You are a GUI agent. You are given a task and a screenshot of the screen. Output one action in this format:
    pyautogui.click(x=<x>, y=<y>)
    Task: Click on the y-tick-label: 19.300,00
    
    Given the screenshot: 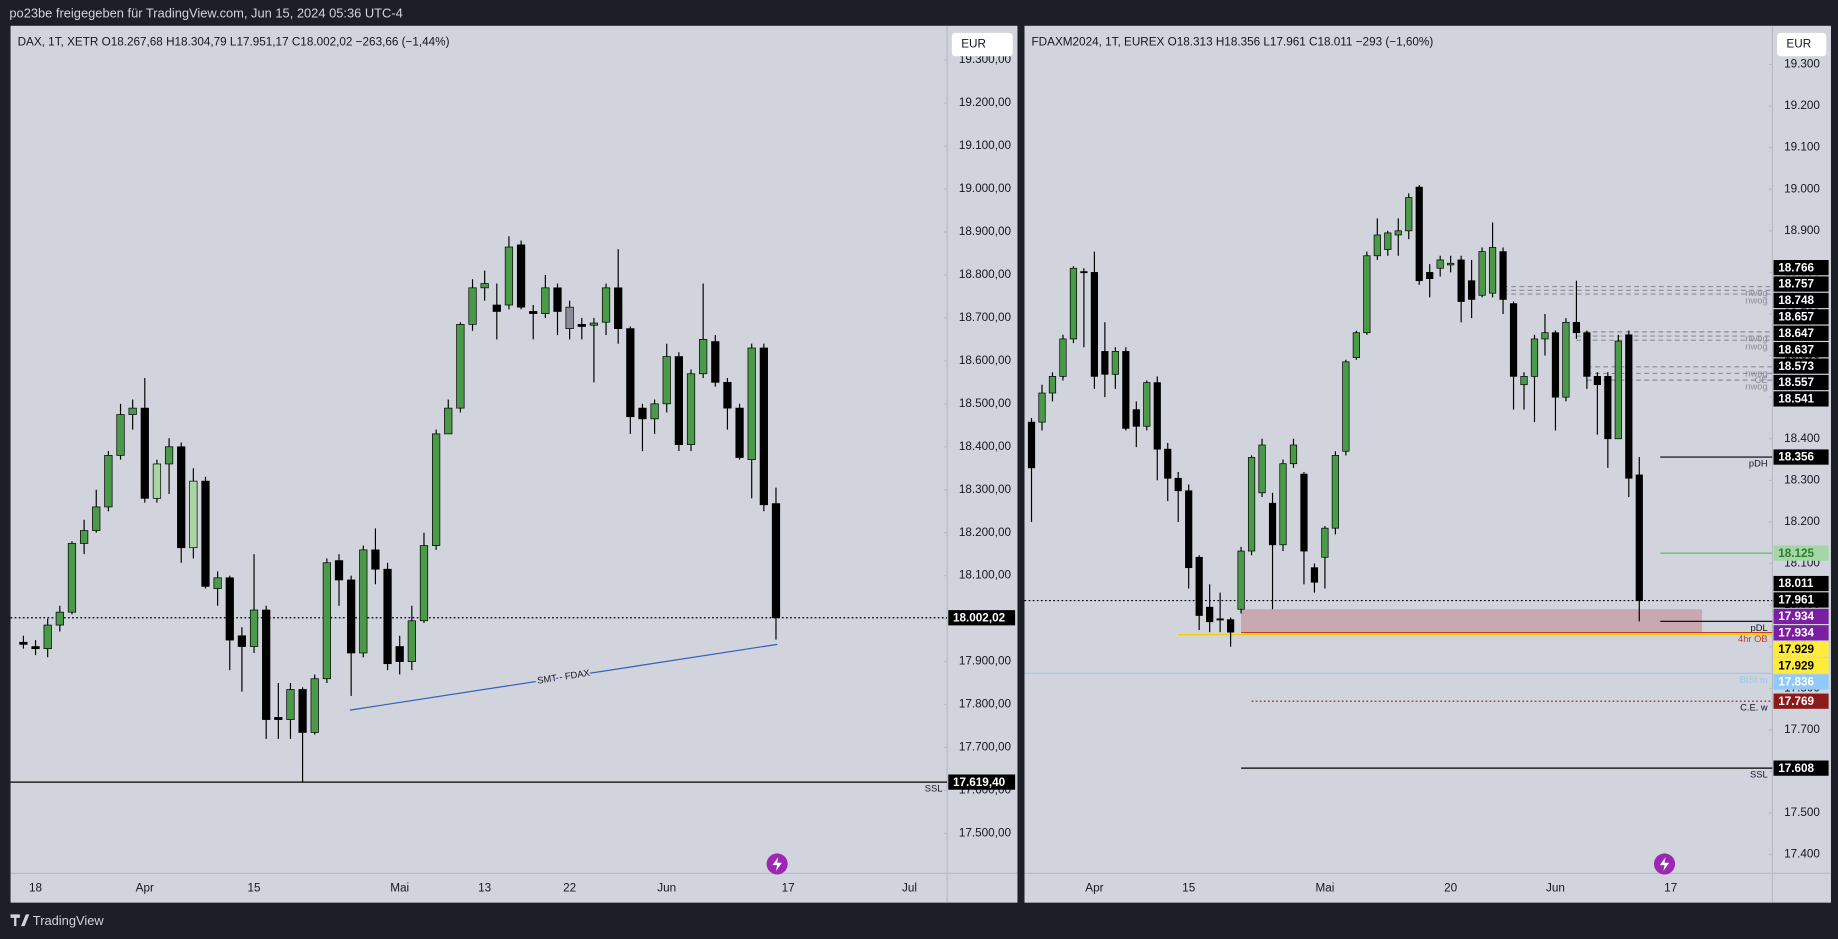 What is the action you would take?
    pyautogui.click(x=985, y=59)
    